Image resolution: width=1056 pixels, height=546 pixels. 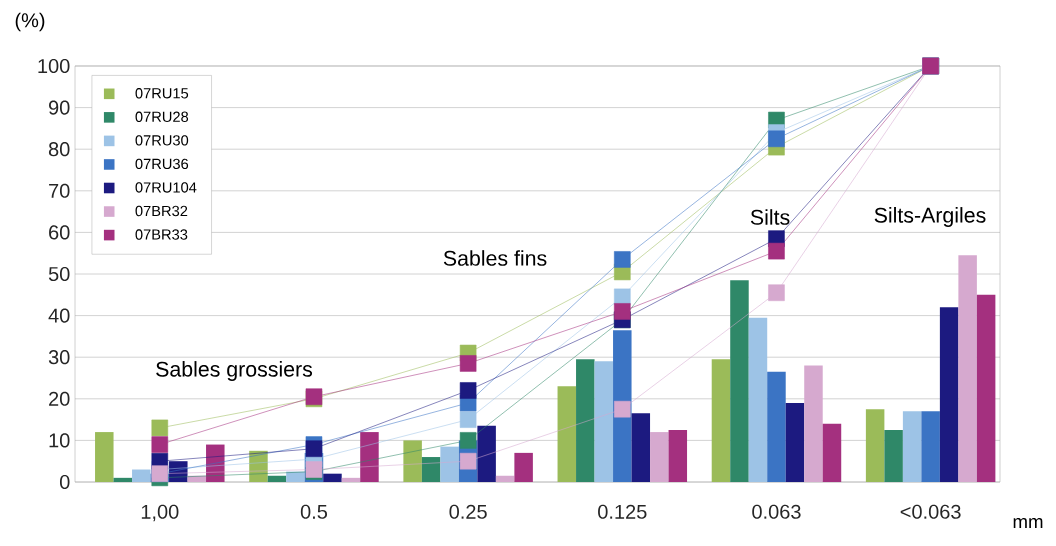 What do you see at coordinates (30, 22) in the screenshot?
I see `y-axis-title: (%)` at bounding box center [30, 22].